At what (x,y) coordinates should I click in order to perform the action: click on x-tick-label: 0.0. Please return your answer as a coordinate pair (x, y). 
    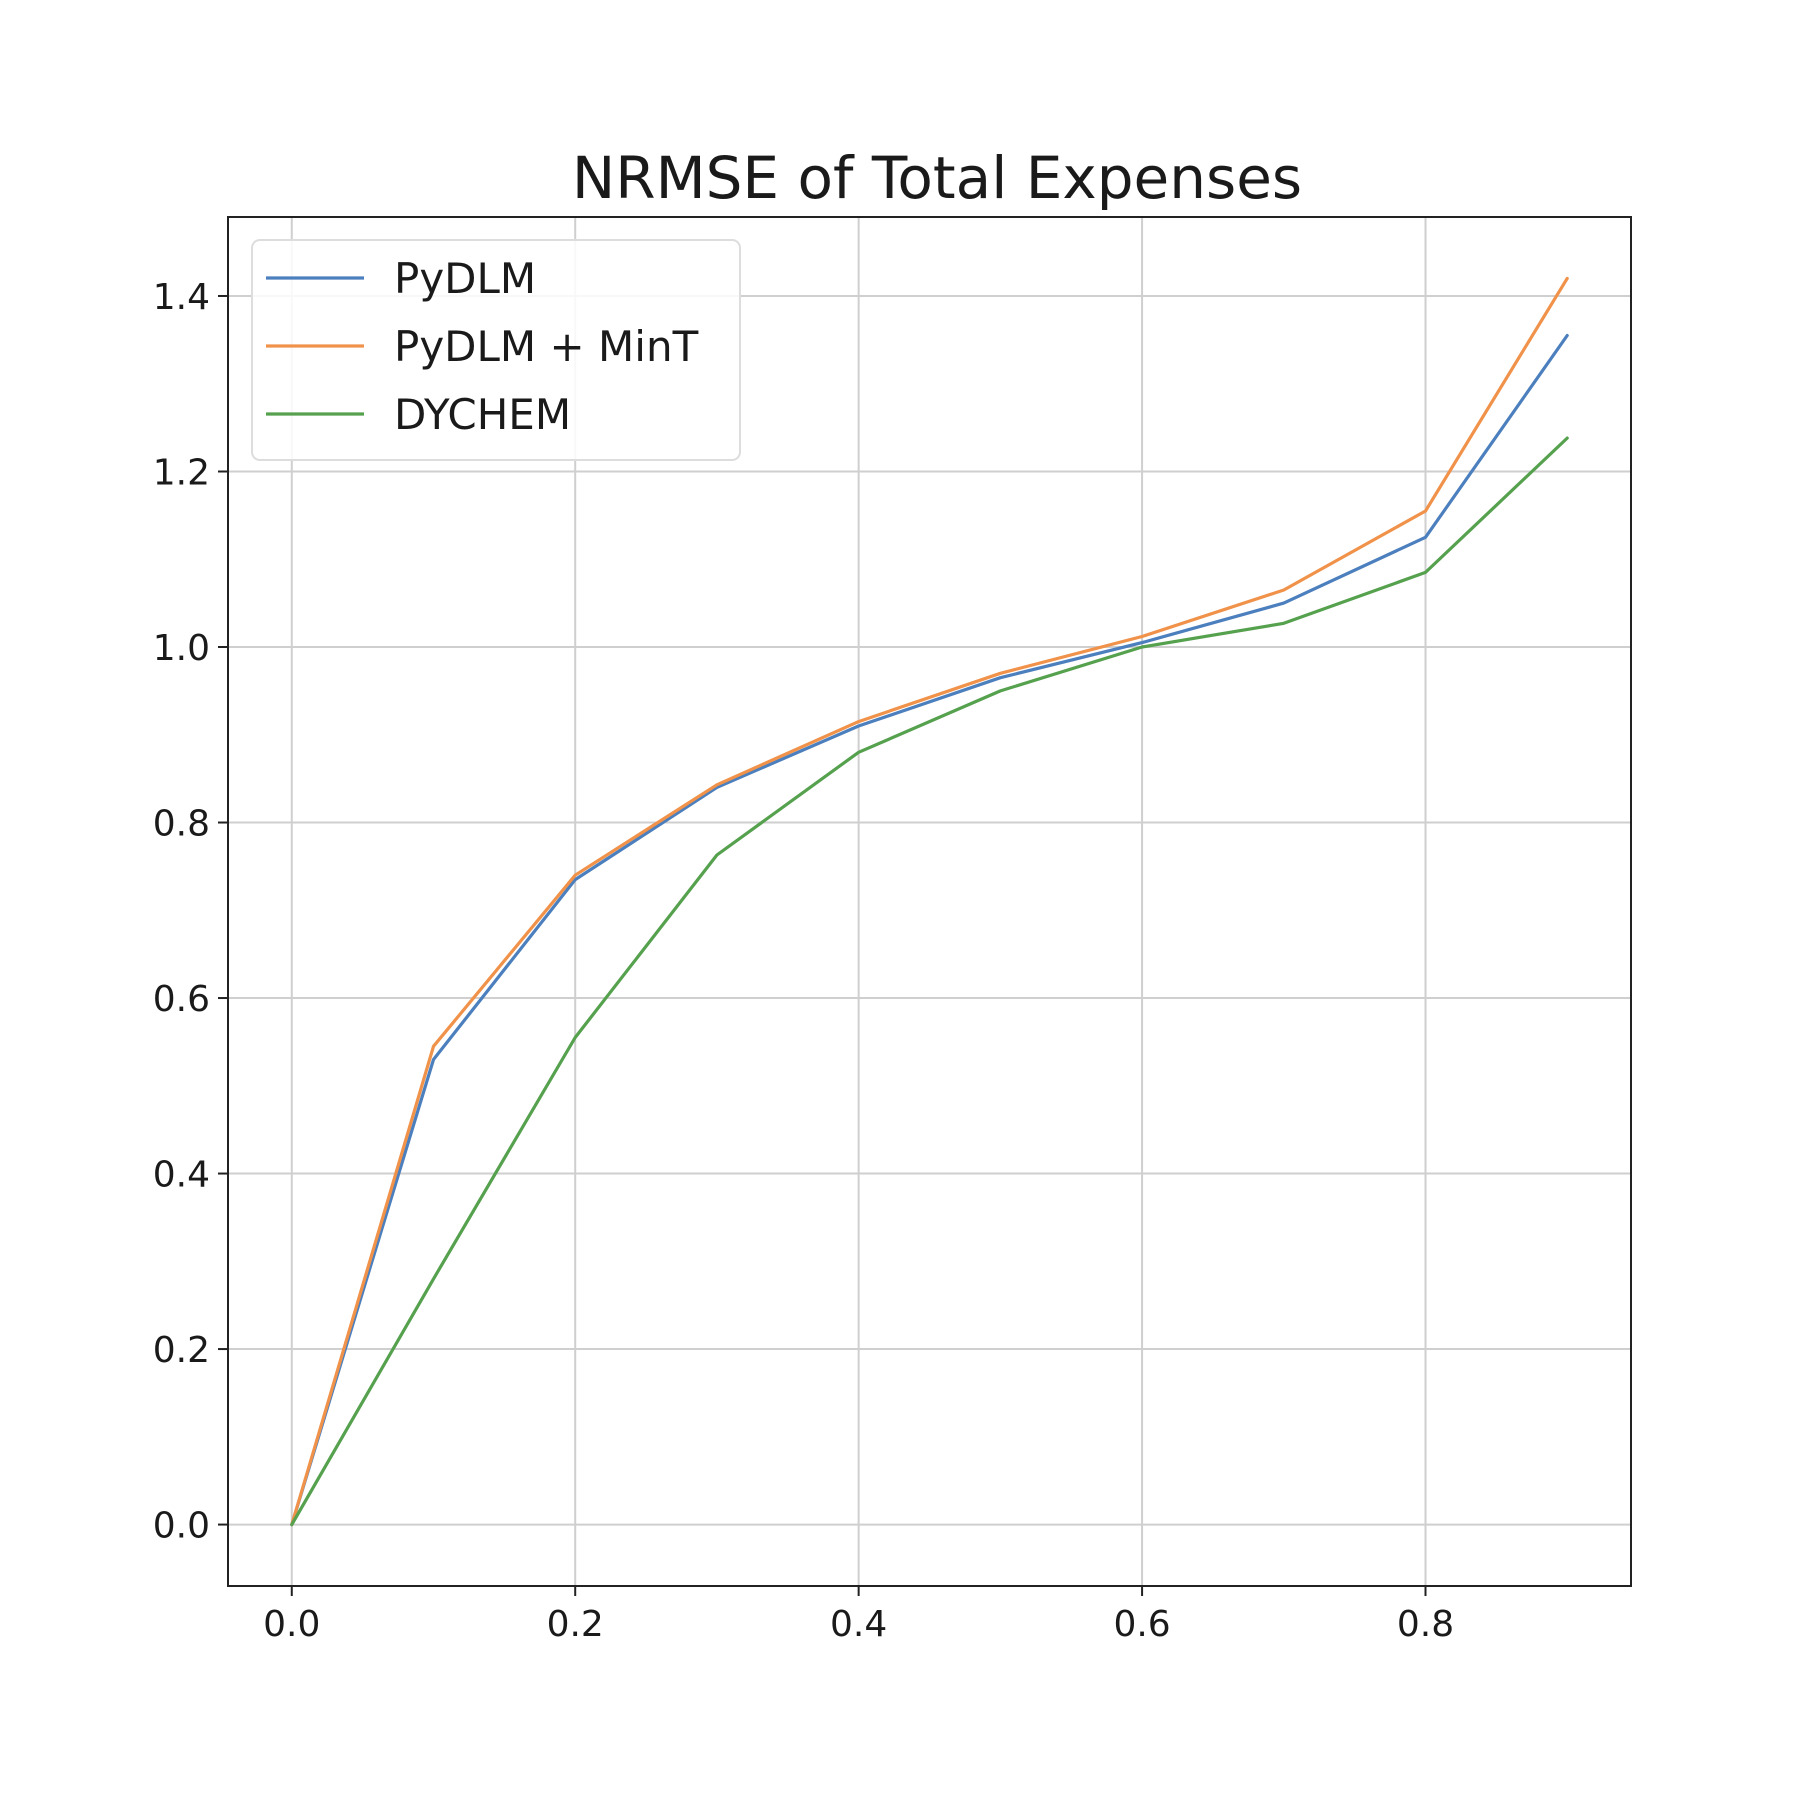
    Looking at the image, I should click on (291, 1624).